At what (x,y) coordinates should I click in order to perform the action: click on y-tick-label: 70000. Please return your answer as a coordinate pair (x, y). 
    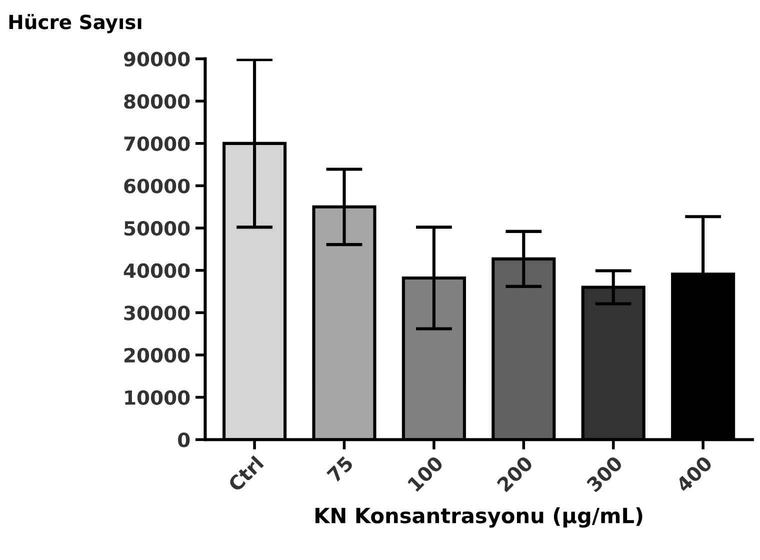
    Looking at the image, I should click on (157, 144).